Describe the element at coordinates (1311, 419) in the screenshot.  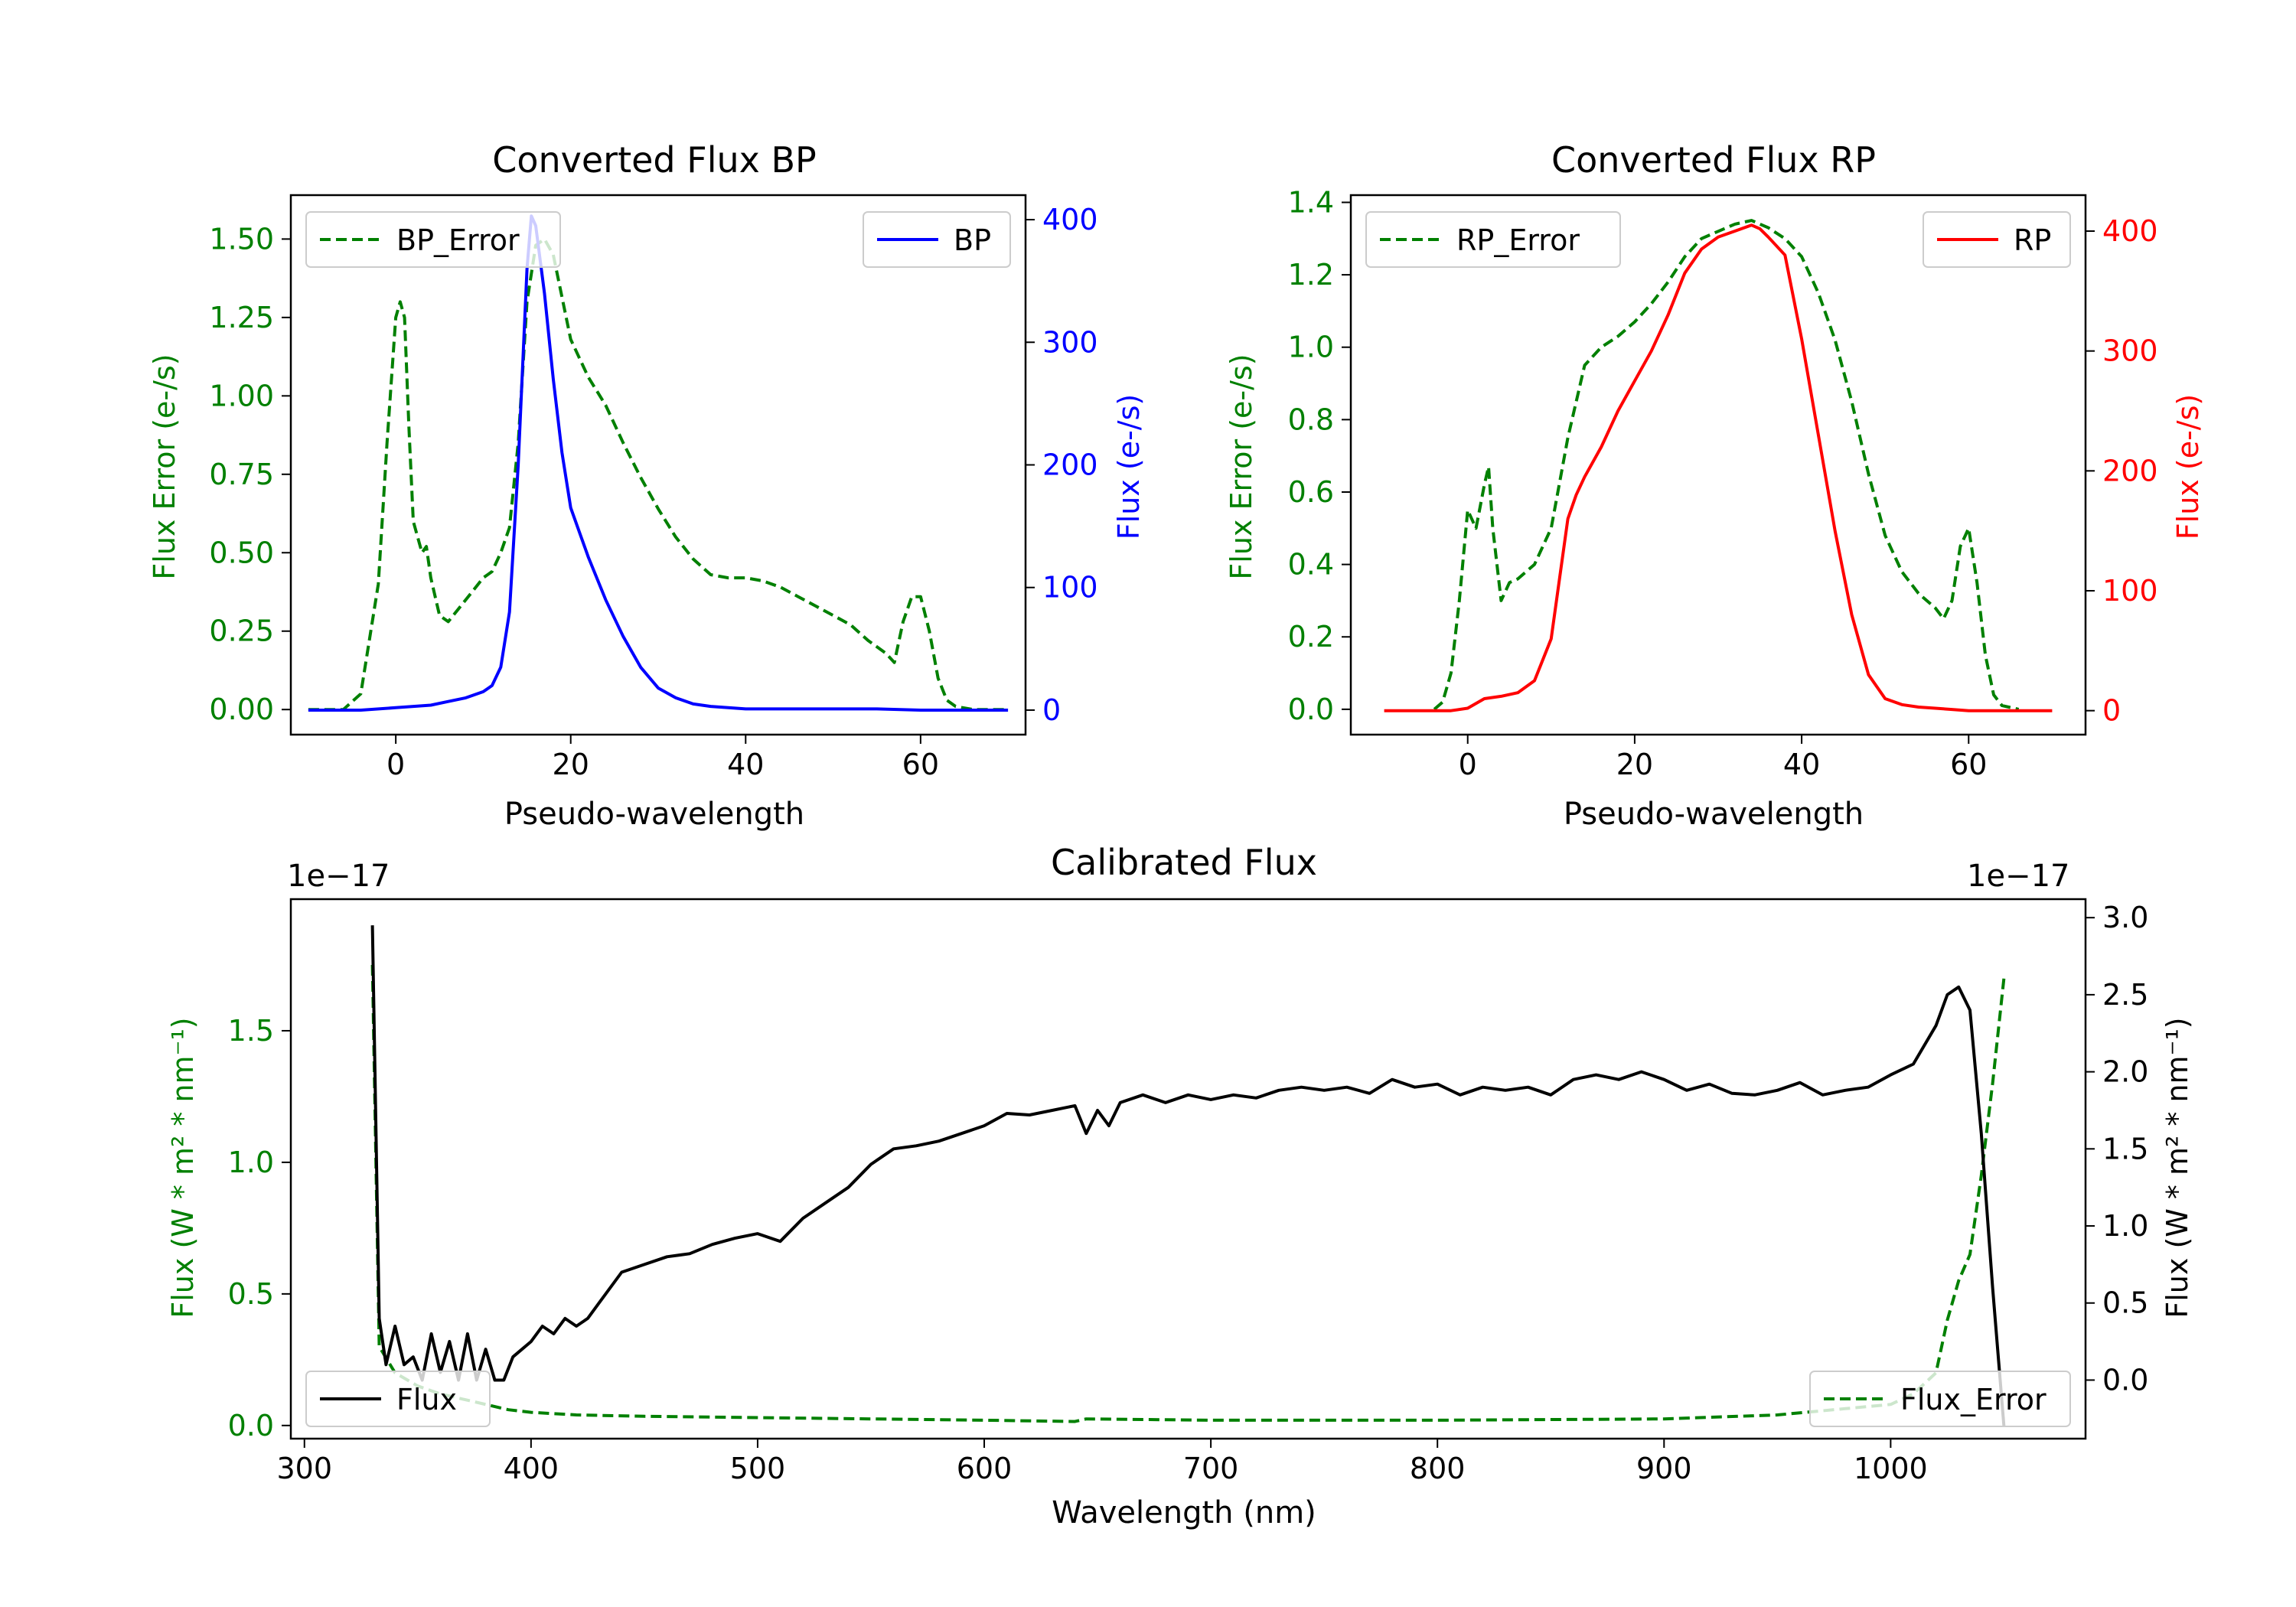
I see `y-tick-label-left: 0.8` at that location.